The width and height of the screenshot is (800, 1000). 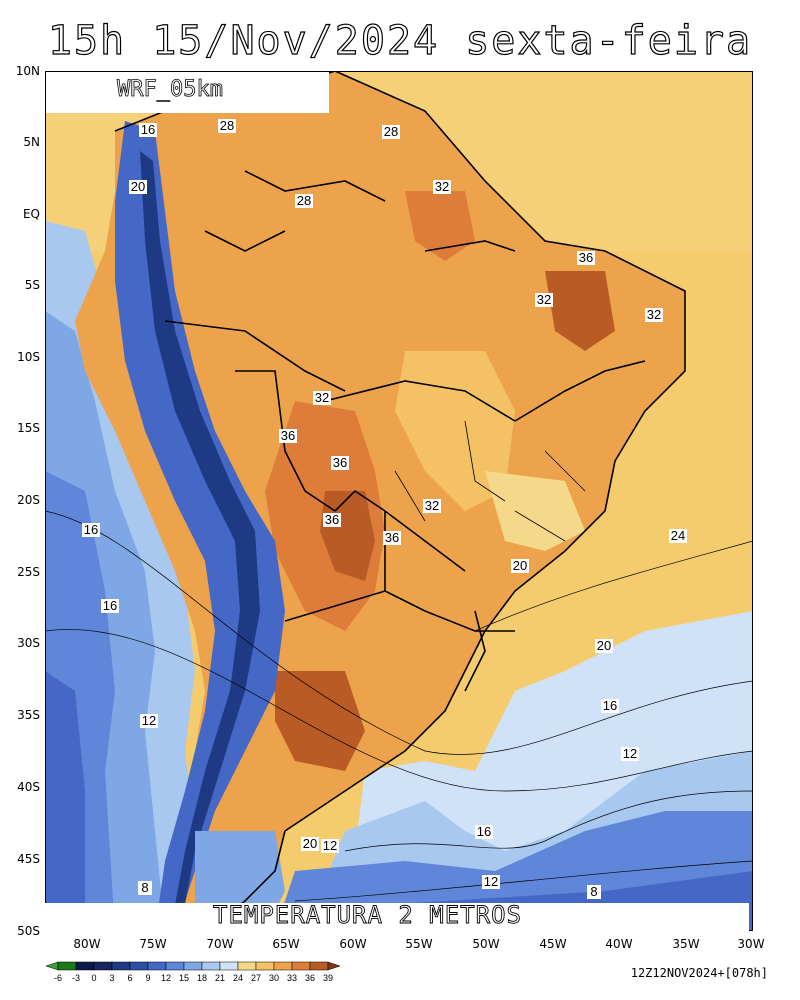 I want to click on variable-label-box: TEMPERATURA 2 METROS, so click(x=397, y=916).